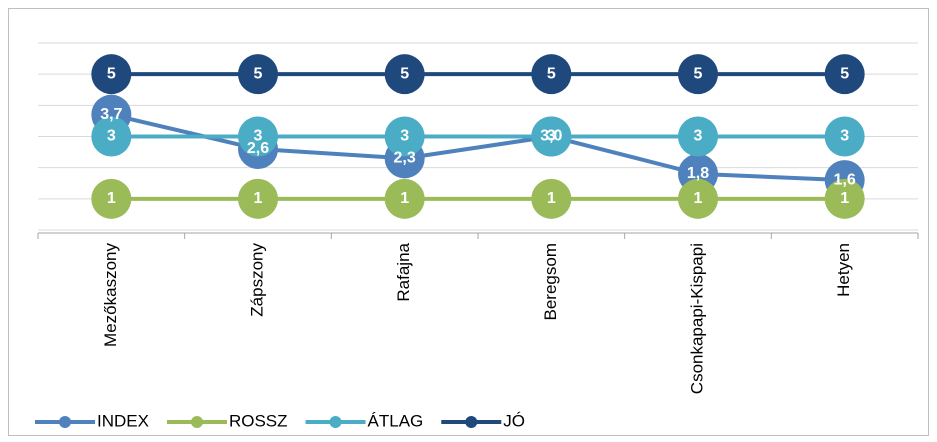 The image size is (937, 442). Describe the element at coordinates (845, 179) in the screenshot. I see `data-label: 1,6` at that location.